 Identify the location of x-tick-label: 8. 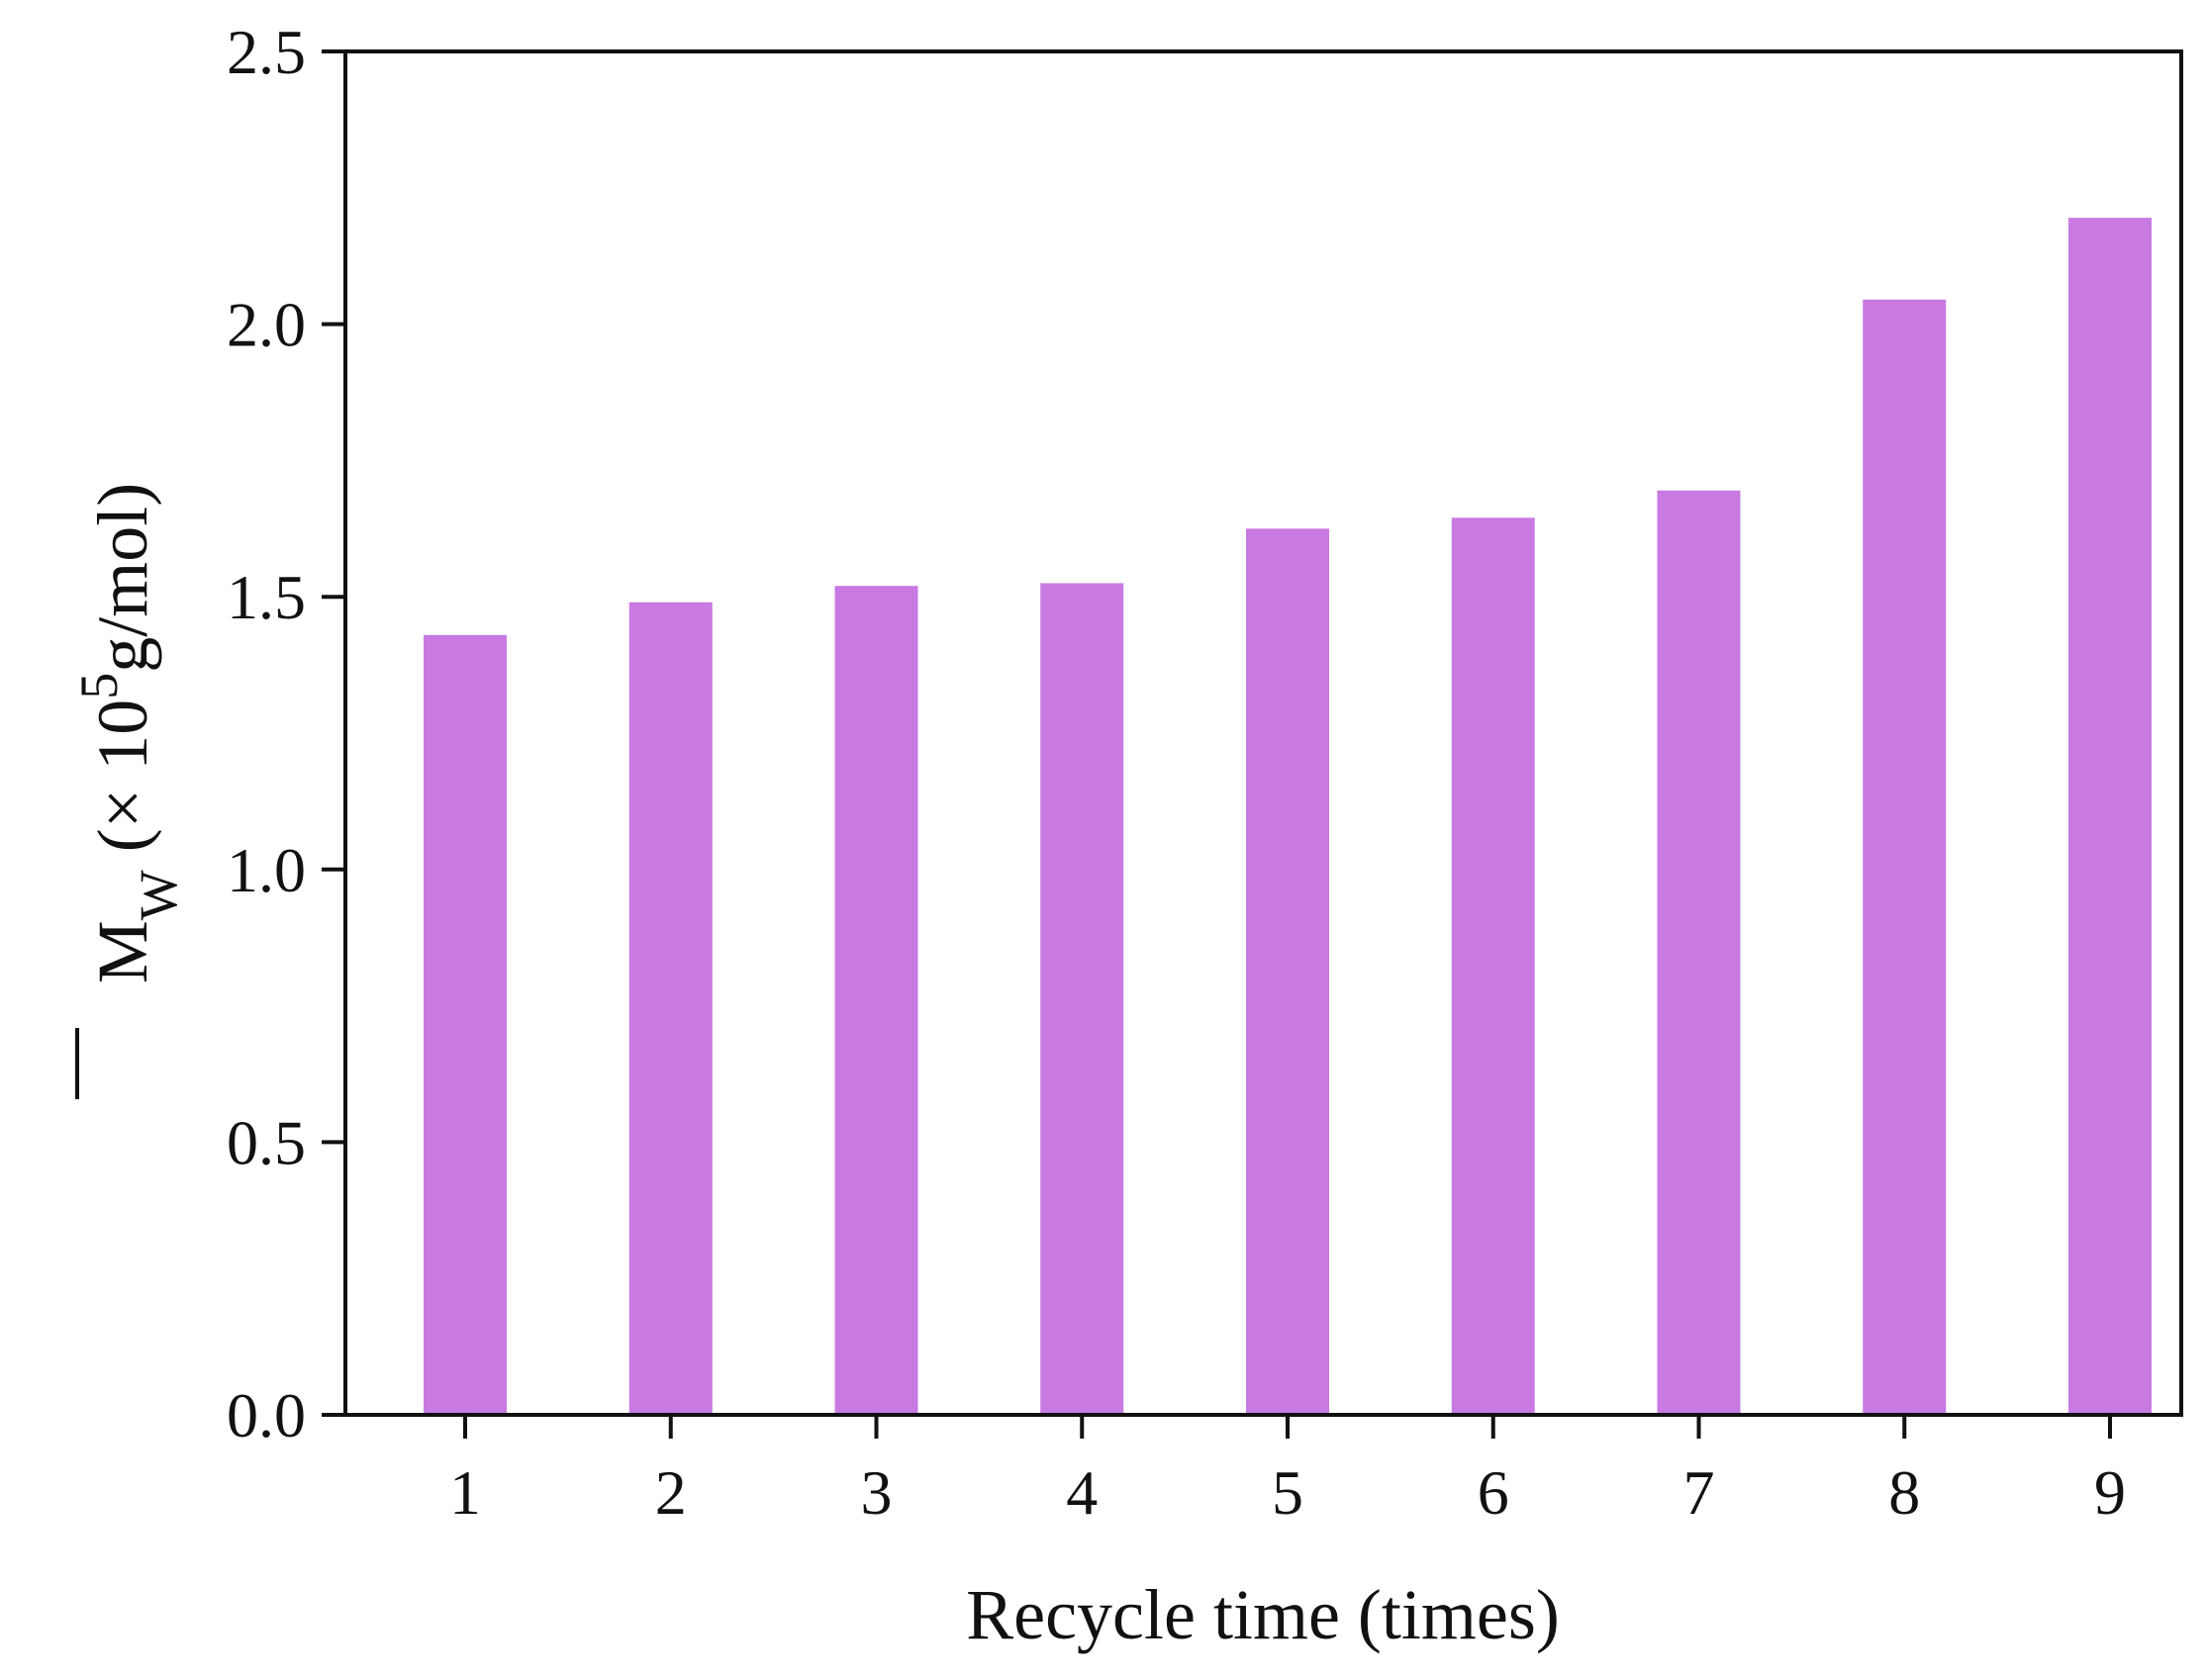
(1904, 1492).